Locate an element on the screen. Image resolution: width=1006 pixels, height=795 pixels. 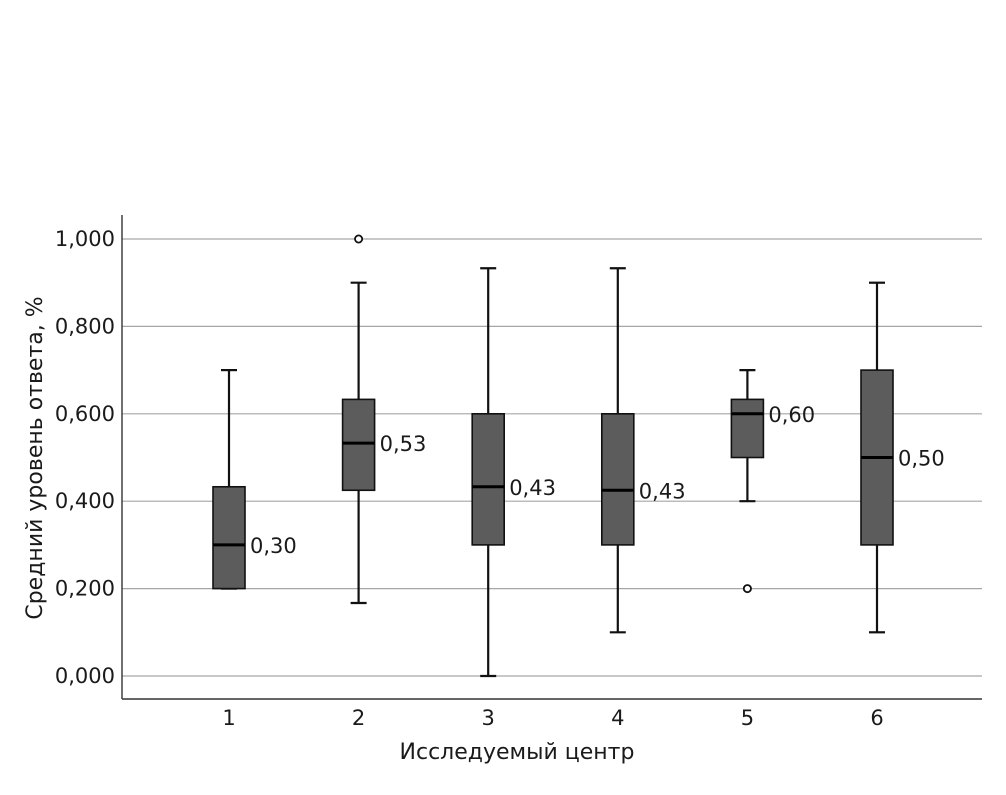
y-tick-label: 1,000 is located at coordinates (85, 239).